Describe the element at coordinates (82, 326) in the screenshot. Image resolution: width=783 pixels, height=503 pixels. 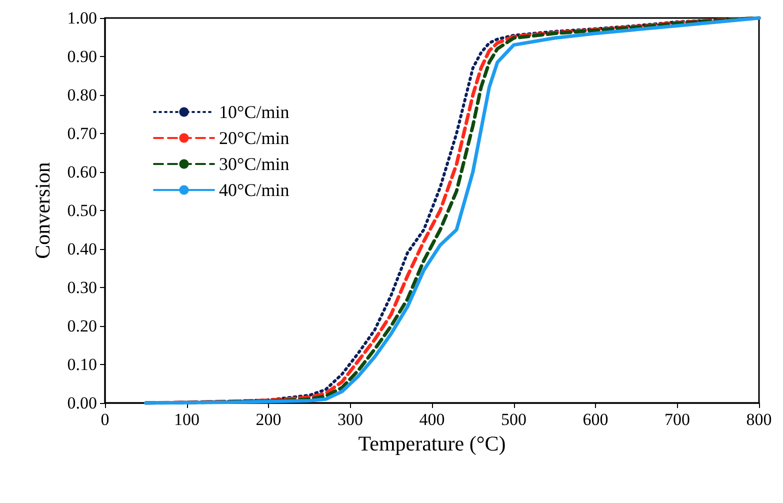
I see `y-tick-label: 0.20` at that location.